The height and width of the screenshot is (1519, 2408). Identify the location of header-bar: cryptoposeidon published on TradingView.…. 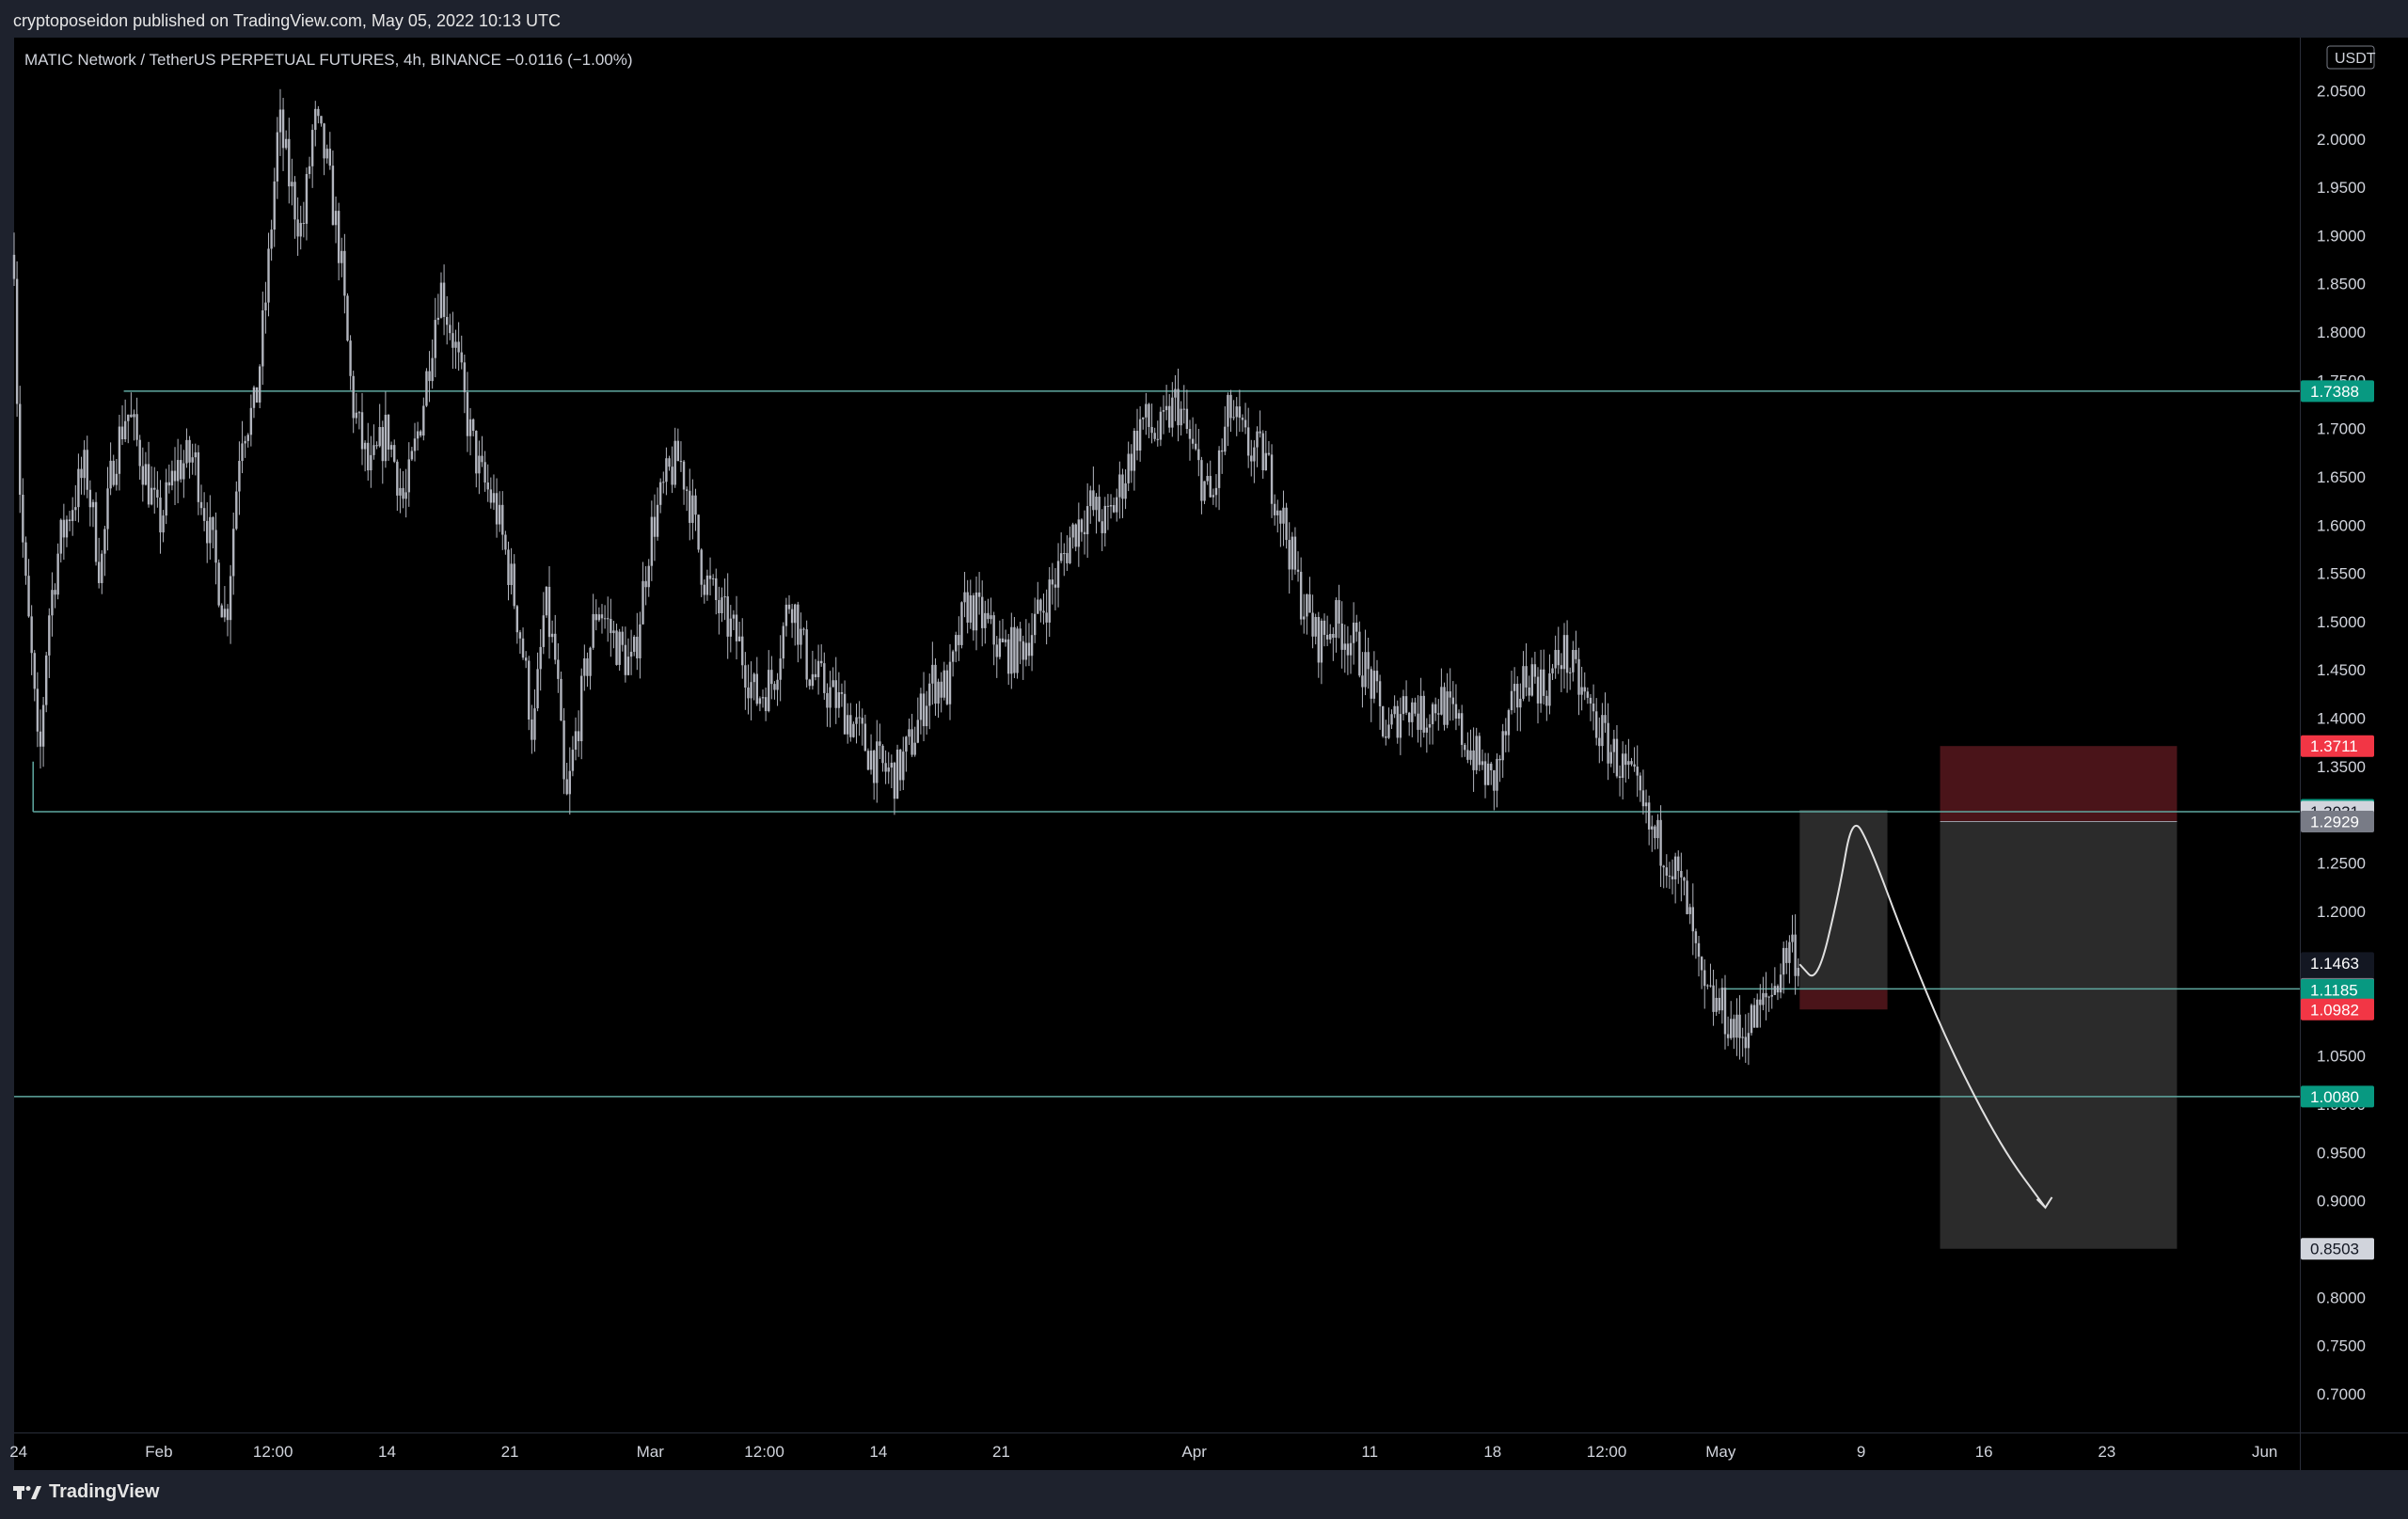
(1204, 19).